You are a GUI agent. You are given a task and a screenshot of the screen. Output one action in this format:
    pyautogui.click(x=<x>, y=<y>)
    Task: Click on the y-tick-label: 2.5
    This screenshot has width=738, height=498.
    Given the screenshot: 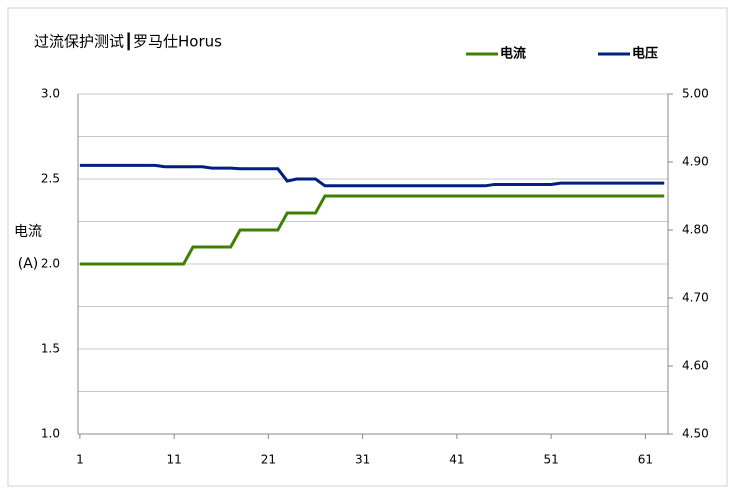 What is the action you would take?
    pyautogui.click(x=50, y=179)
    